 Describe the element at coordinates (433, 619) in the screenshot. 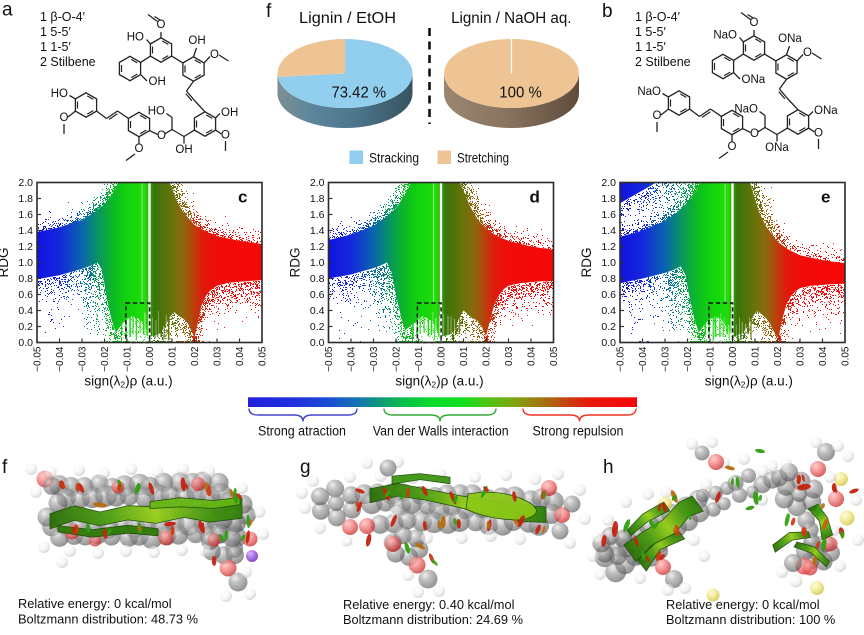

I see `svg-text:Boltzmann distribution: 24.69: Boltzmann distribution: 24.69 %` at that location.